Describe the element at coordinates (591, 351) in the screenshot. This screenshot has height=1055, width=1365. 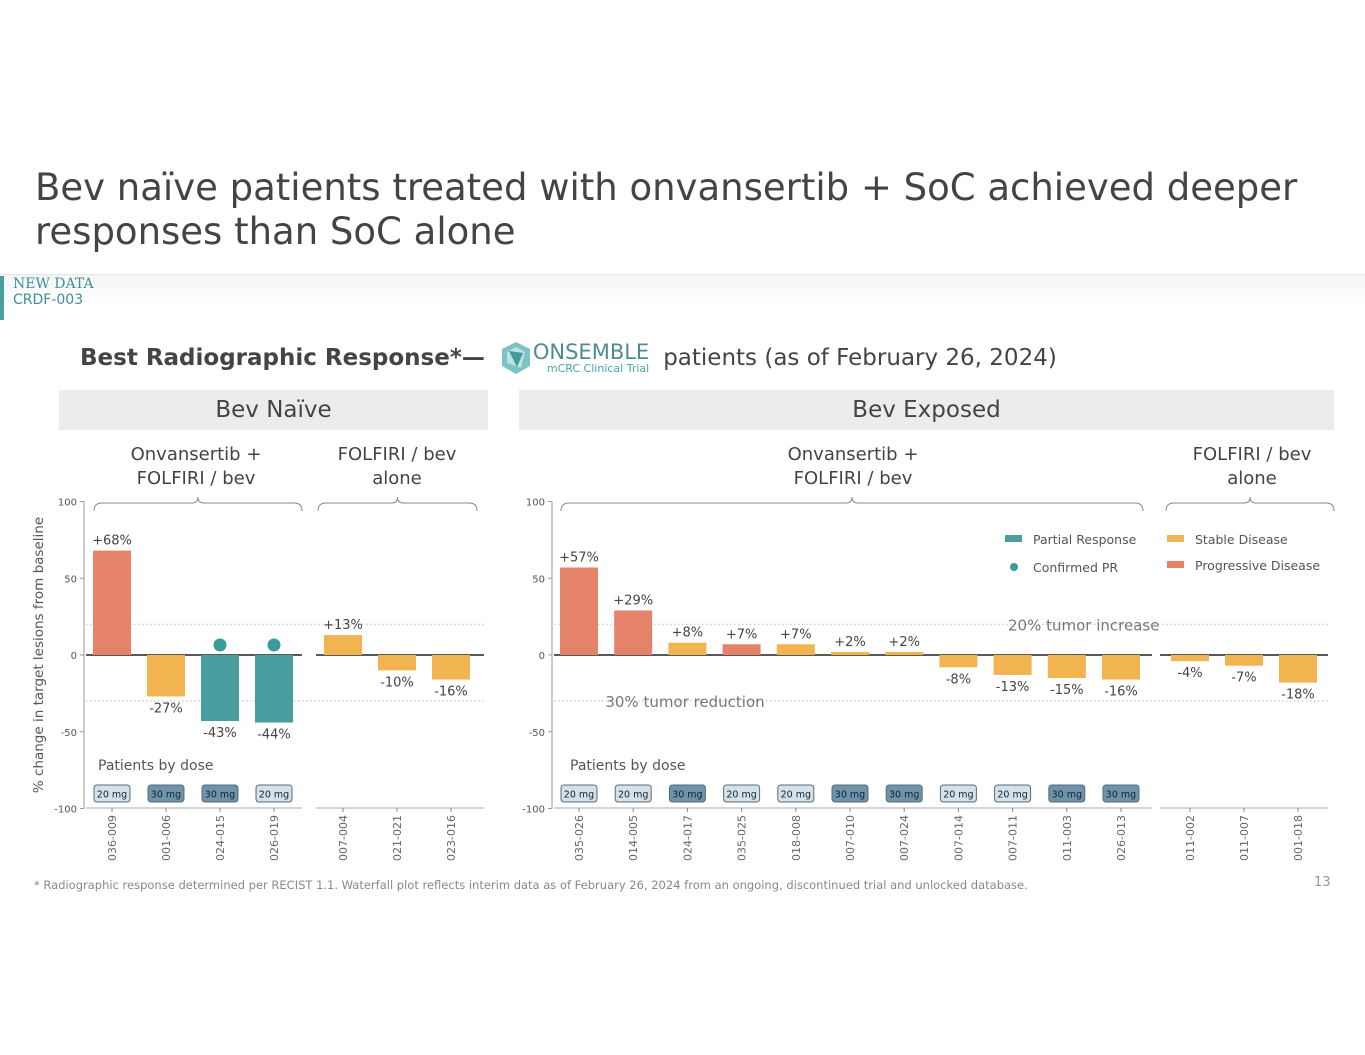
I see `logo-name: ONSEMBLE` at that location.